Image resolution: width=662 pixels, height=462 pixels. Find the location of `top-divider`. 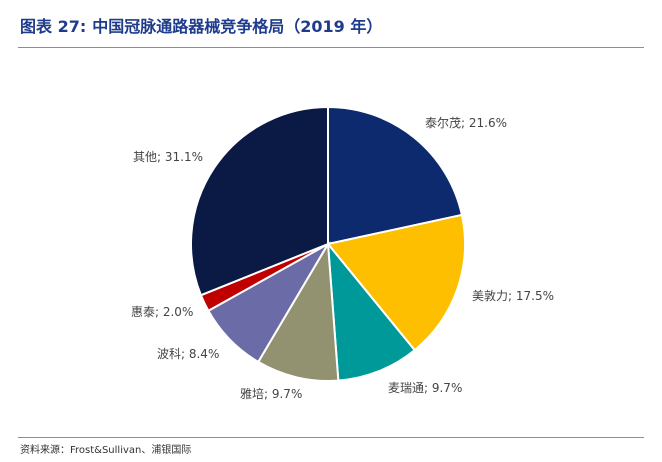

top-divider is located at coordinates (331, 47).